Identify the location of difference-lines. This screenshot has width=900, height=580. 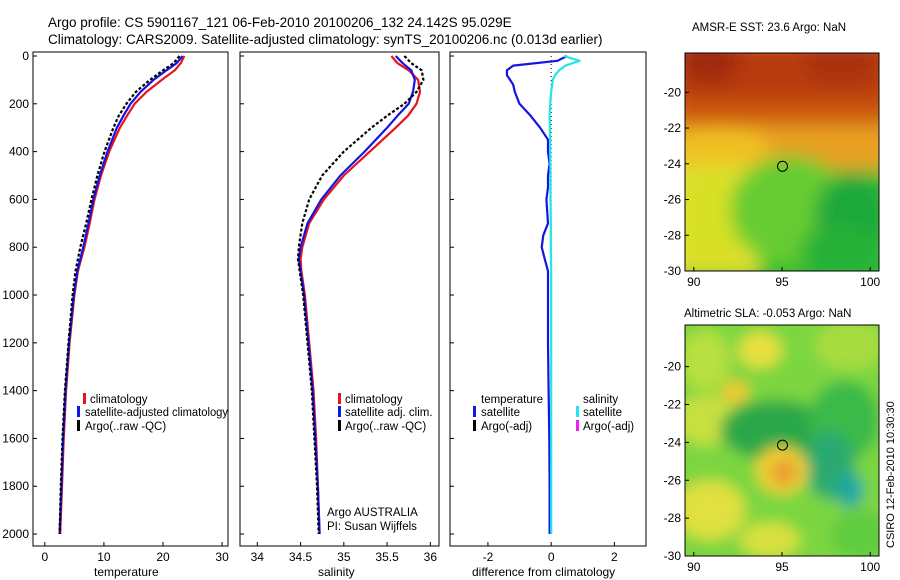
(543, 294).